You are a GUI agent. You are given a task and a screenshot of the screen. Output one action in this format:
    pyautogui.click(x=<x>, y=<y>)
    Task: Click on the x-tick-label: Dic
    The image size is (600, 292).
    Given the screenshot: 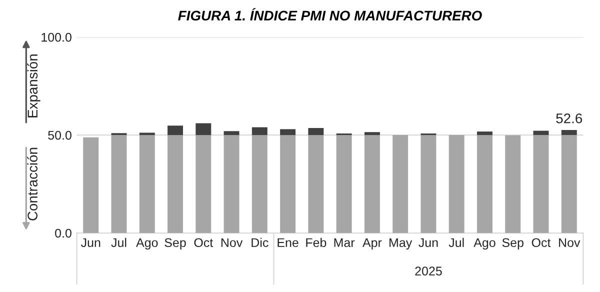 What is the action you would take?
    pyautogui.click(x=260, y=243)
    